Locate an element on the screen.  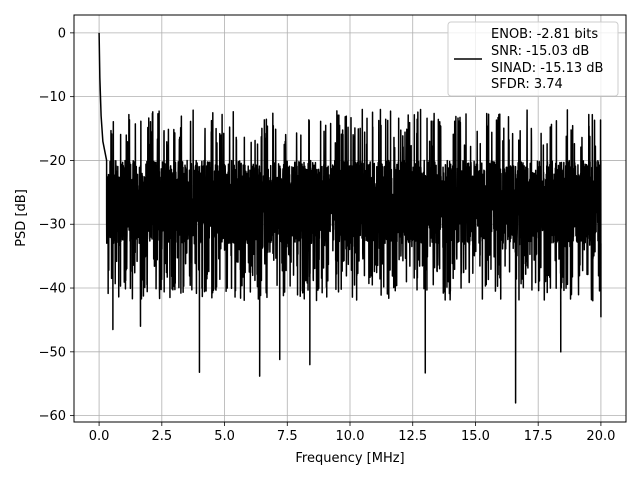
y-tick-label: −10 is located at coordinates (52, 97).